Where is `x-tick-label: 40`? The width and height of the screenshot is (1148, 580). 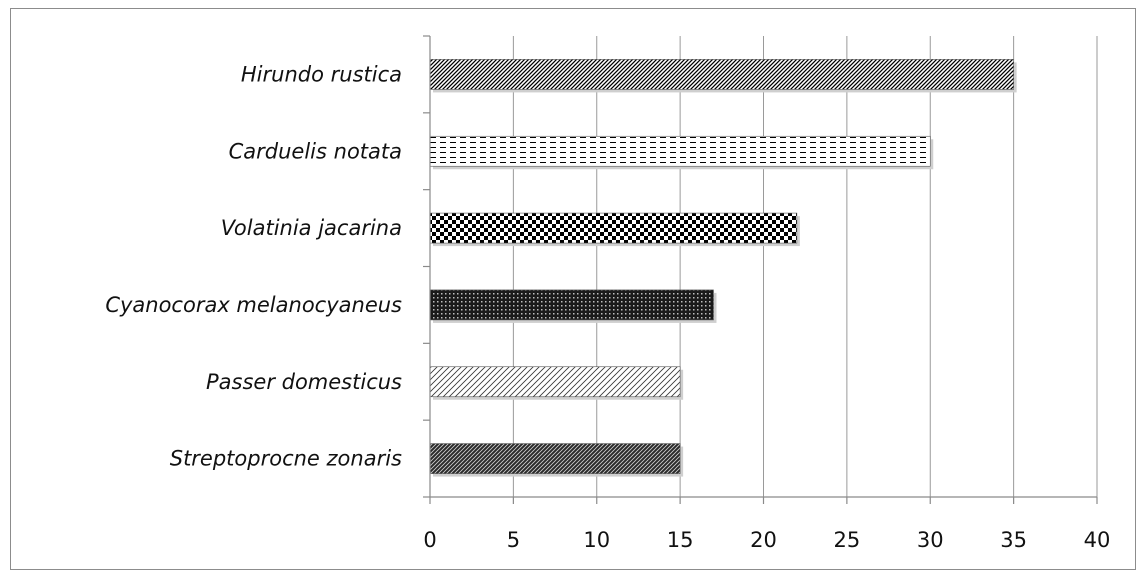
x-tick-label: 40 is located at coordinates (1097, 540).